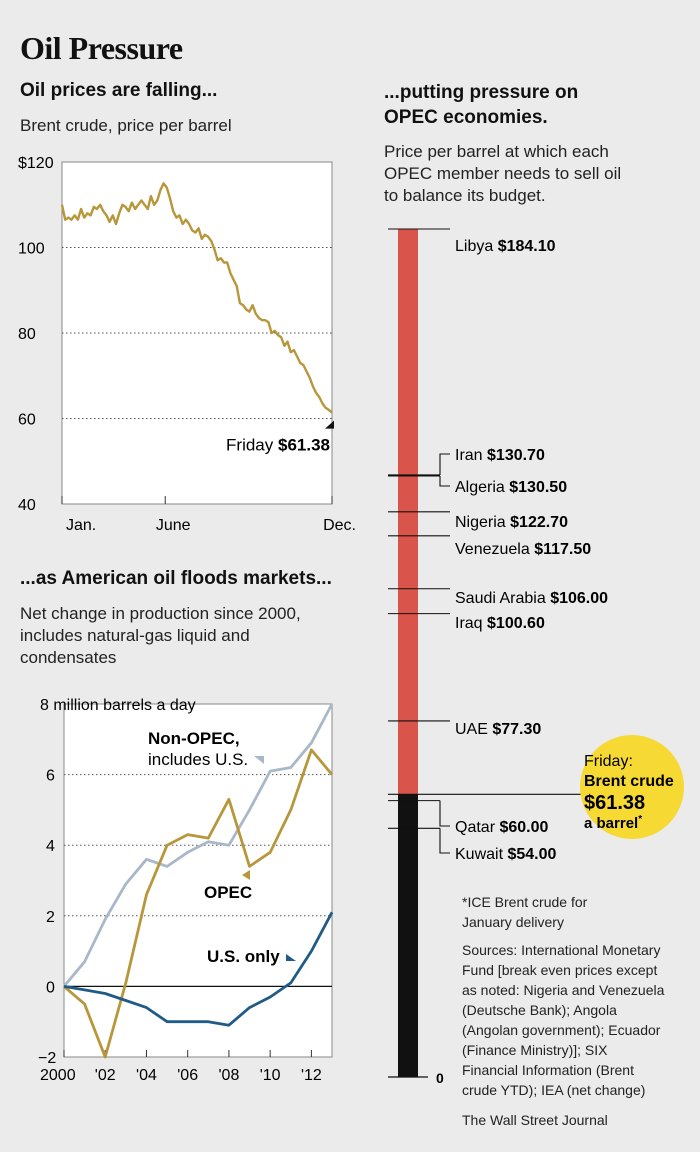 The width and height of the screenshot is (700, 1152). I want to click on country-label: UAE $77.30, so click(498, 729).